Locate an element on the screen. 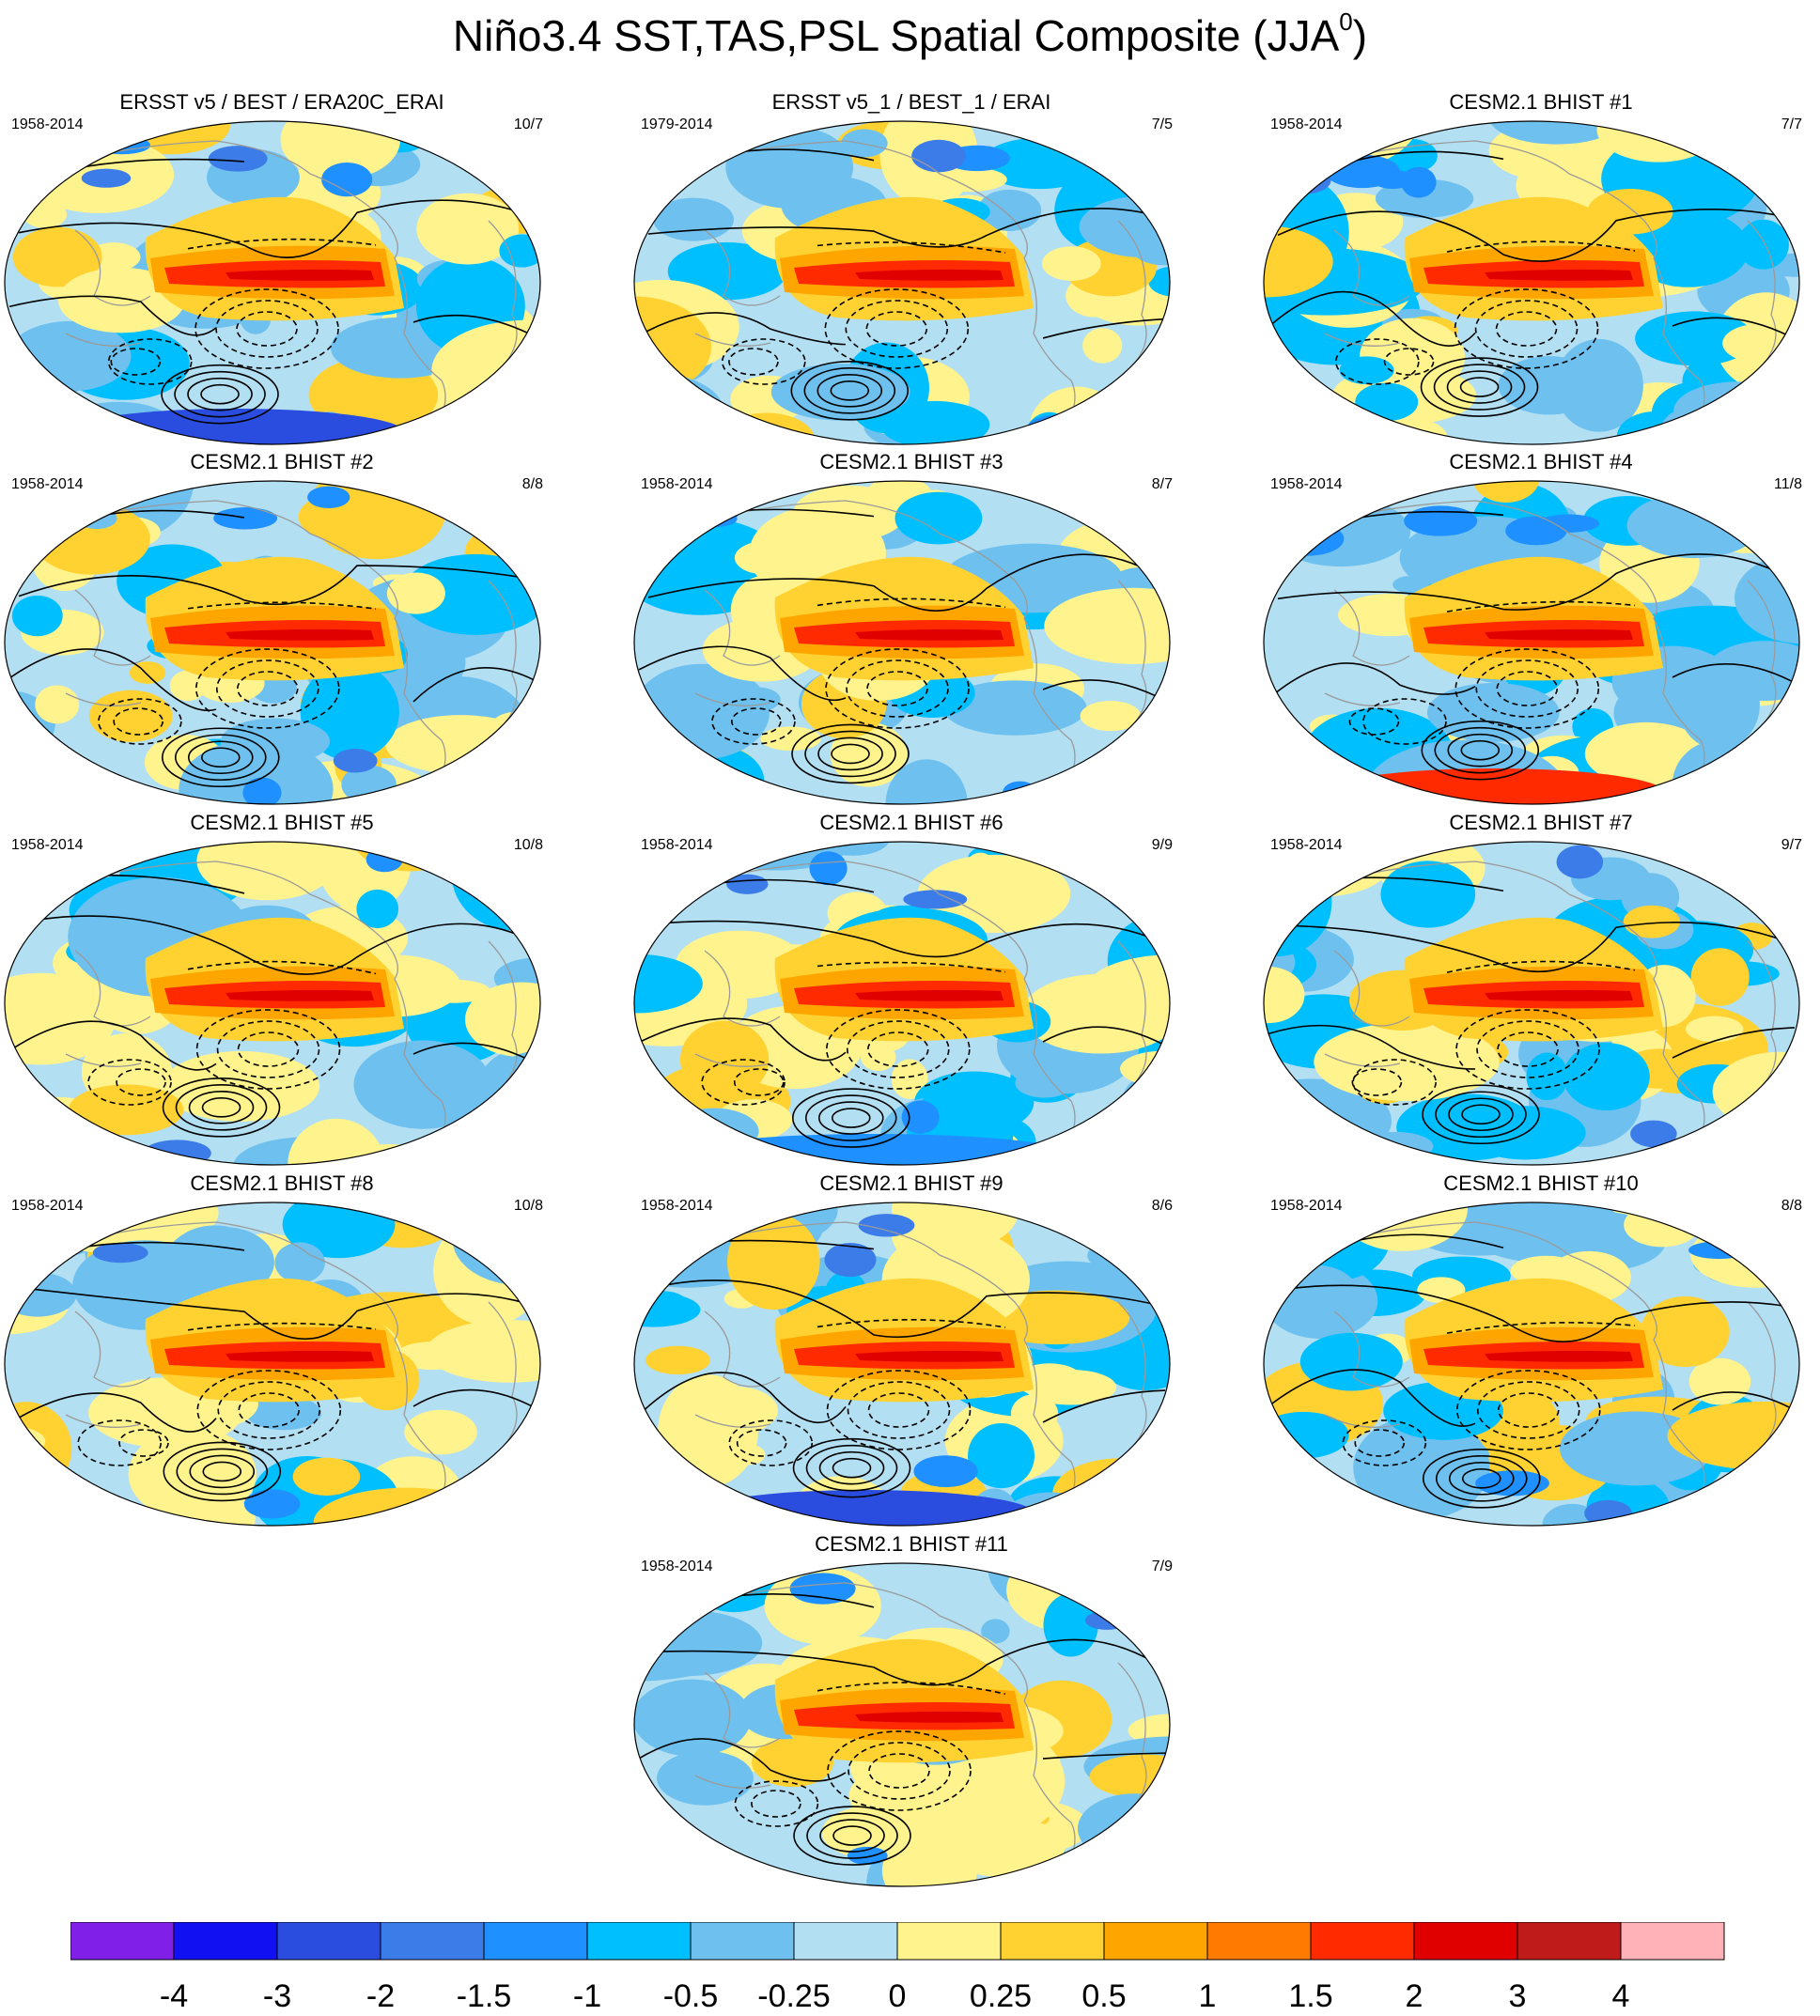 The height and width of the screenshot is (2016, 1820). colorbar-tick-label: -1.5 is located at coordinates (484, 1994).